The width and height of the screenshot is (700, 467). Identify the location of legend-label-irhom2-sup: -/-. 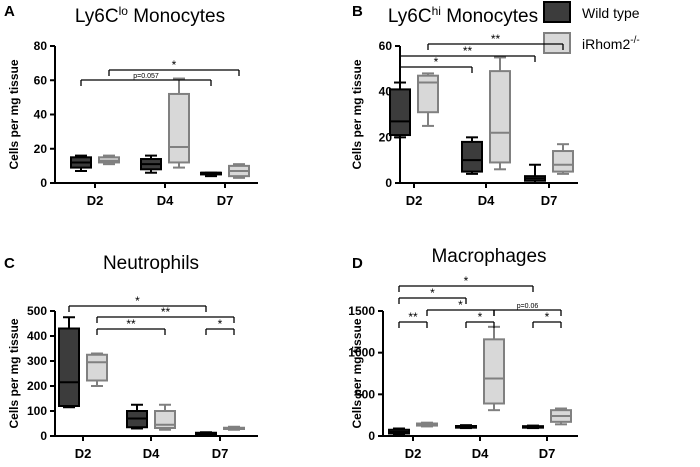
(634, 40).